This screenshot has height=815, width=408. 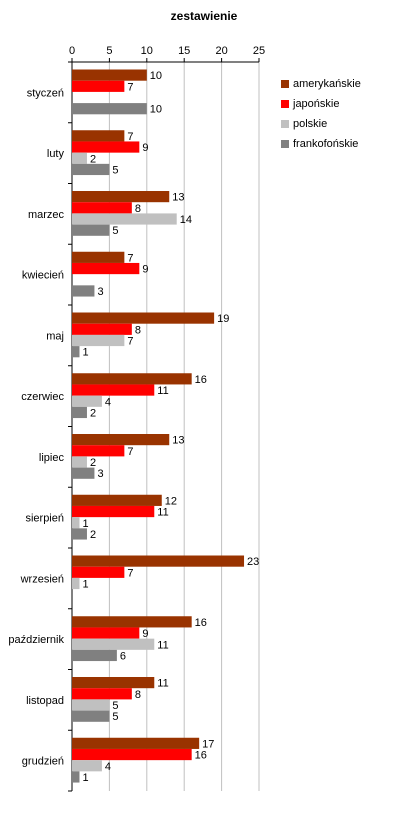 I want to click on legend-label: polskie, so click(x=310, y=124).